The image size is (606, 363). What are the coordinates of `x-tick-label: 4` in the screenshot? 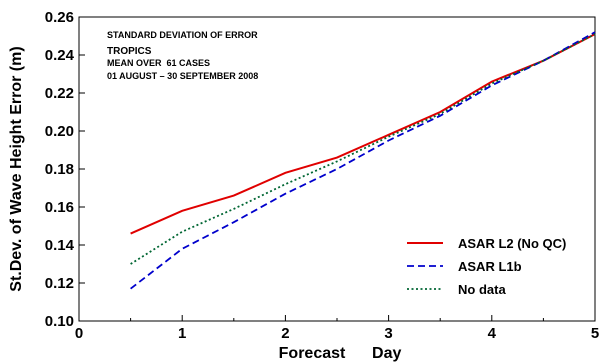 It's located at (492, 333).